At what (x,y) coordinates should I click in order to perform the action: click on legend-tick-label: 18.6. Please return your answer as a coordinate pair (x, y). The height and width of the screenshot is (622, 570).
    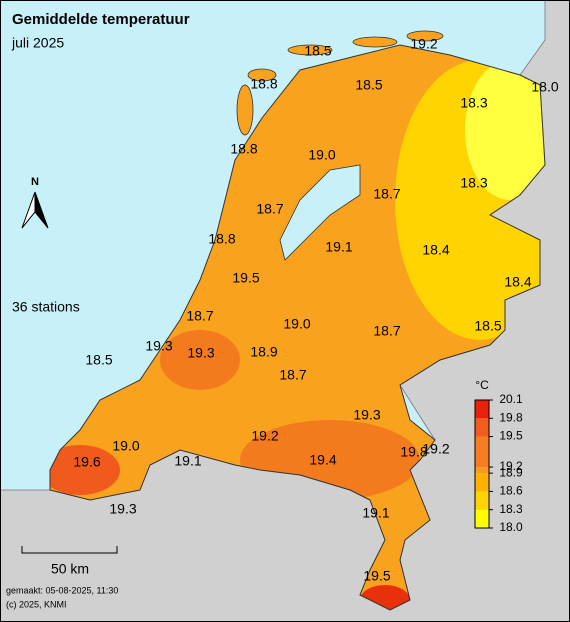
    Looking at the image, I should click on (511, 491).